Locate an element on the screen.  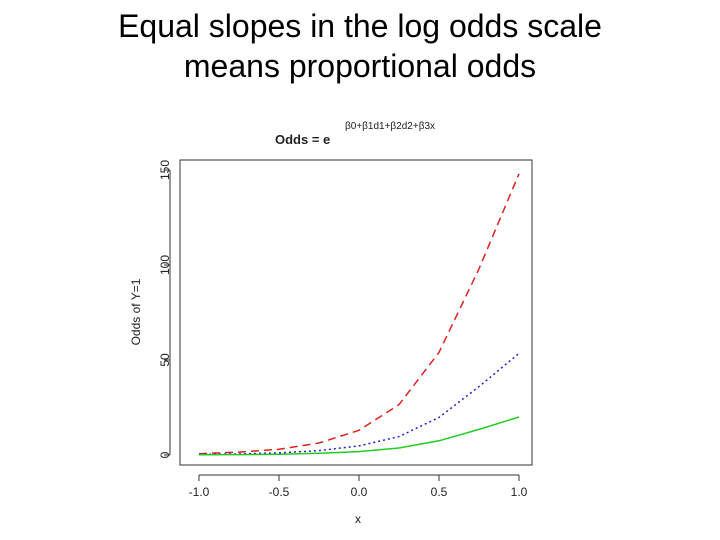
chart-title-exponent: β0+β1d1+β2d2+β3x is located at coordinates (390, 126).